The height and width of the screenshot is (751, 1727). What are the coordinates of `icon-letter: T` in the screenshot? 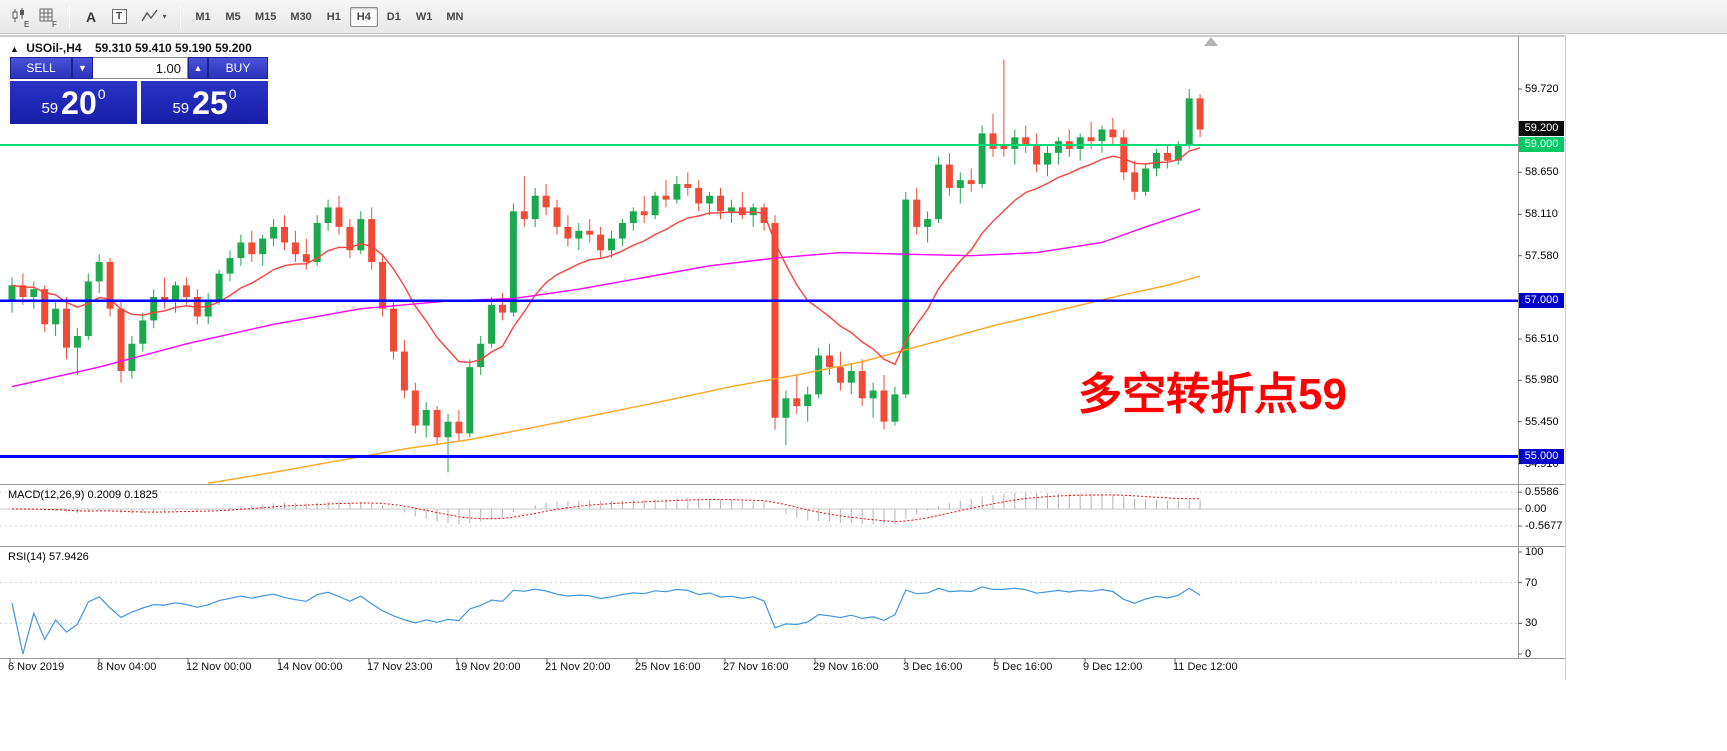 It's located at (119, 16).